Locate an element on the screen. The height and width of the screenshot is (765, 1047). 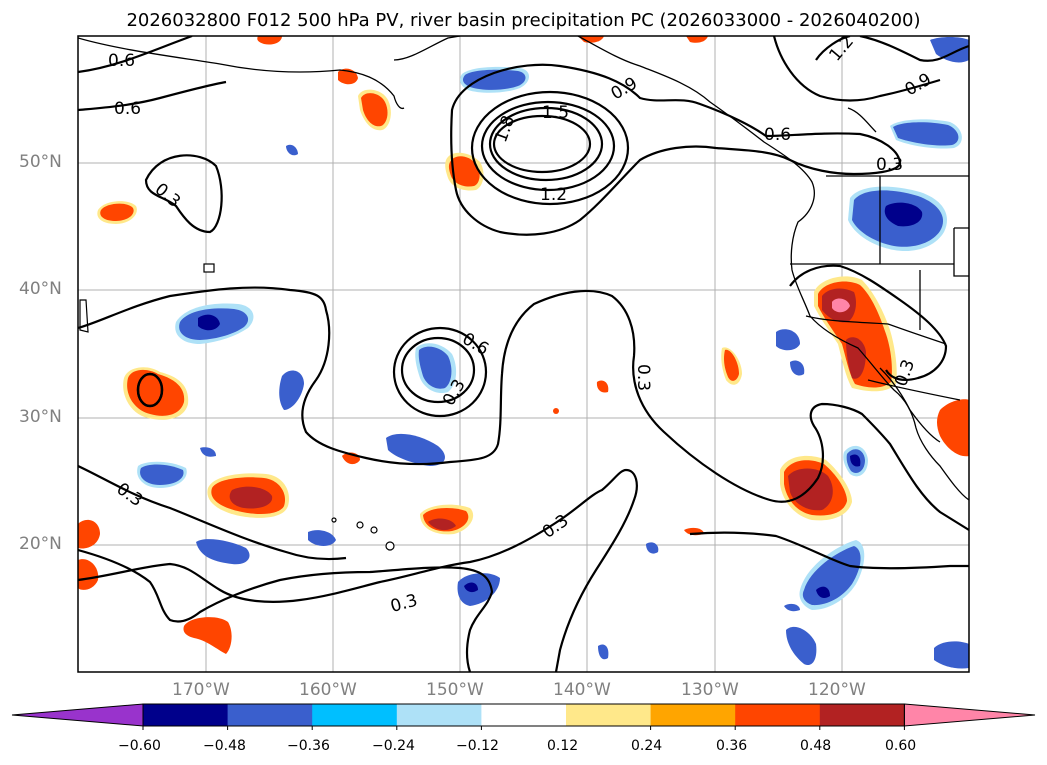
lon-label-170w: 170°W is located at coordinates (201, 690).